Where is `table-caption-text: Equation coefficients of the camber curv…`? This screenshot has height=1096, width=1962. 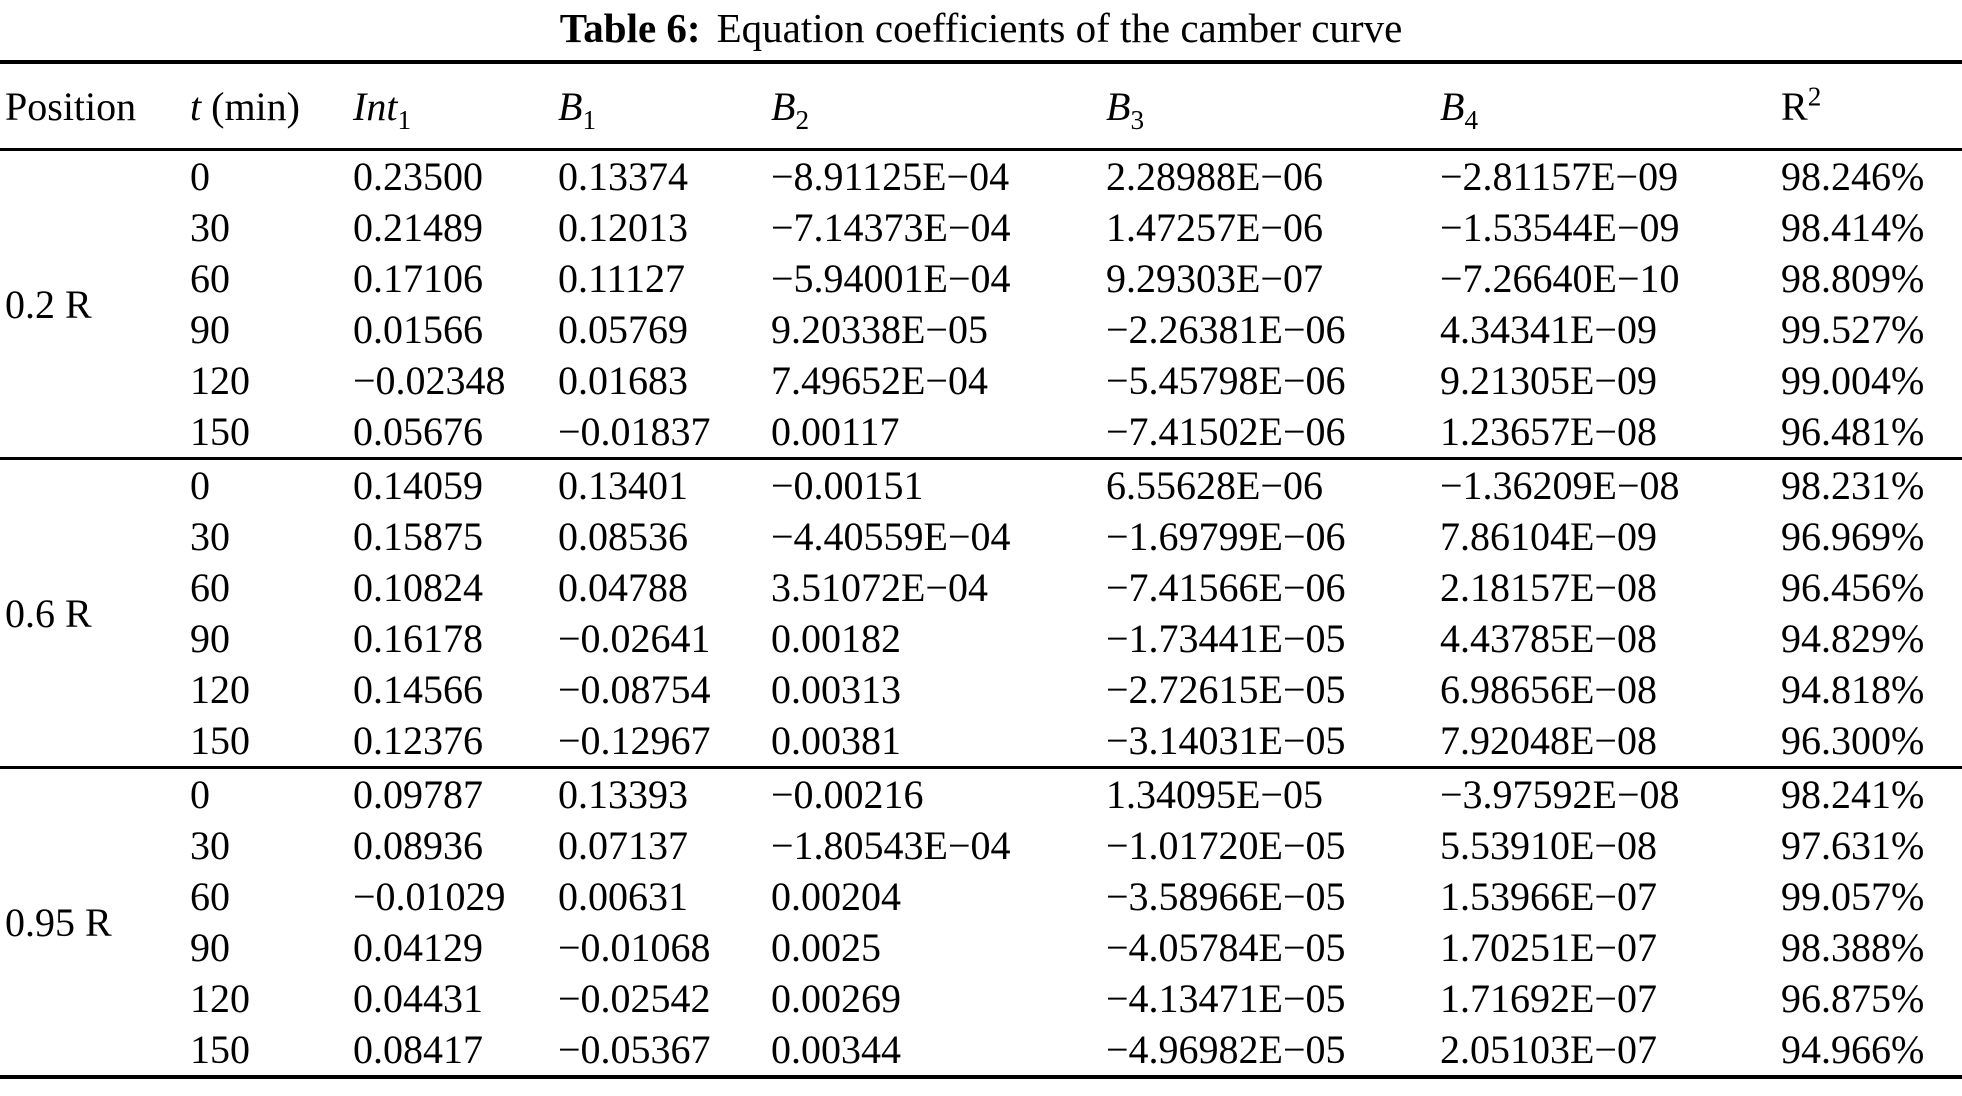
table-caption-text: Equation coefficients of the camber curv… is located at coordinates (1059, 28).